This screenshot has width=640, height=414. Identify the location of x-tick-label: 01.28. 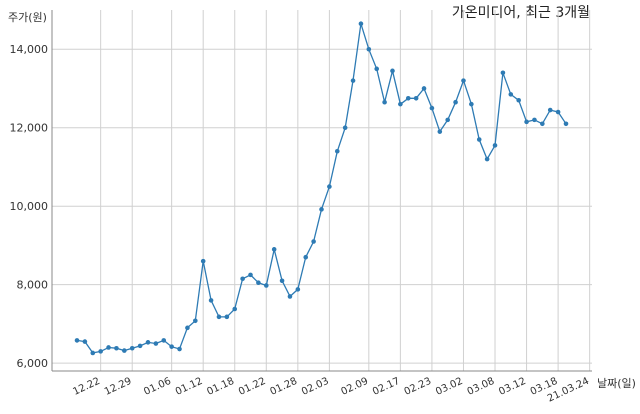
(284, 387).